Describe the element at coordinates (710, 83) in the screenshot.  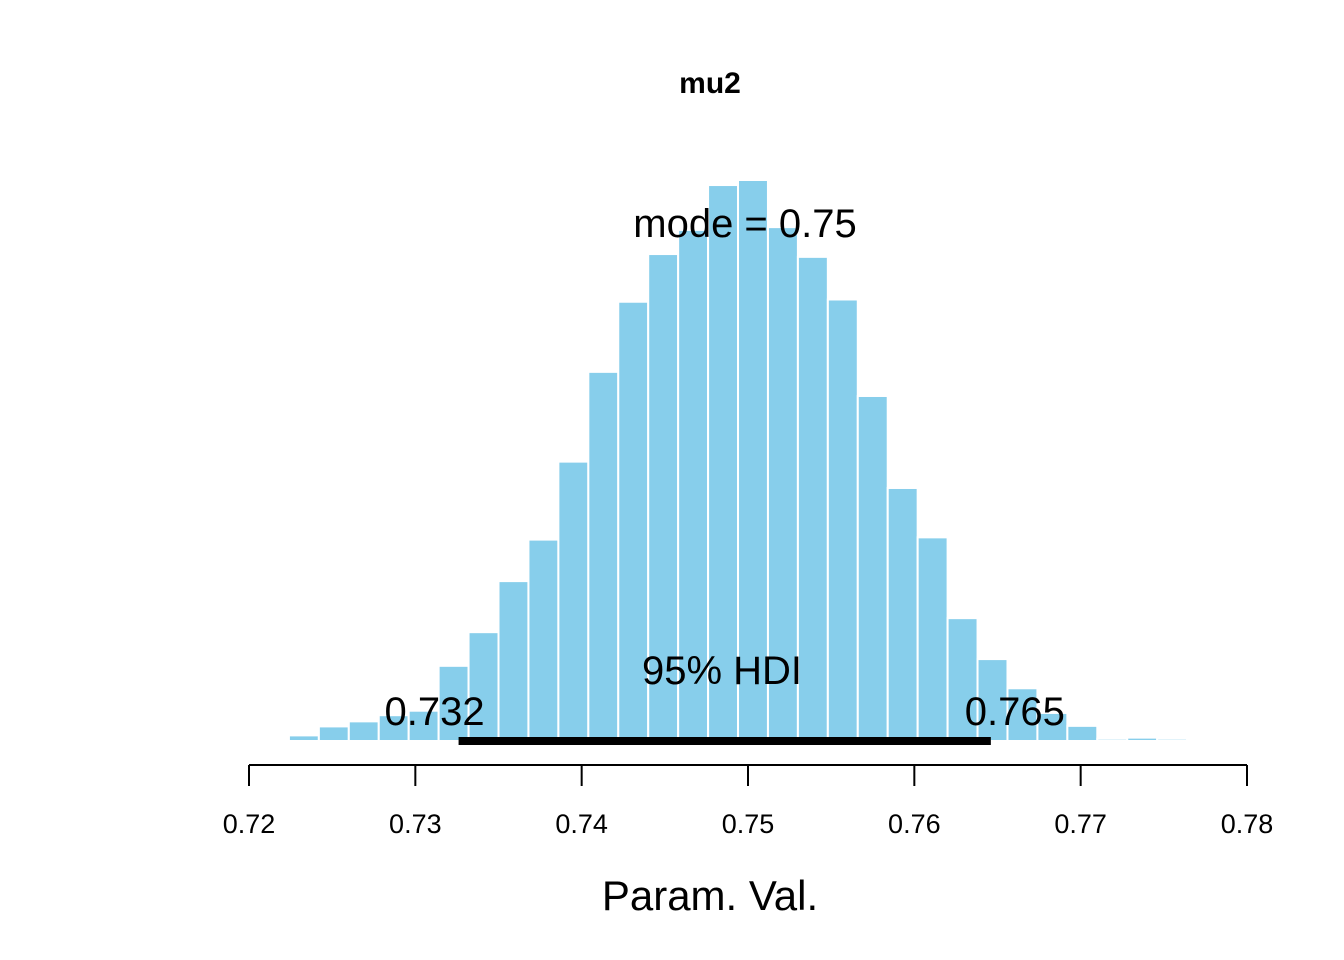
I see `chart-title: mu2` at that location.